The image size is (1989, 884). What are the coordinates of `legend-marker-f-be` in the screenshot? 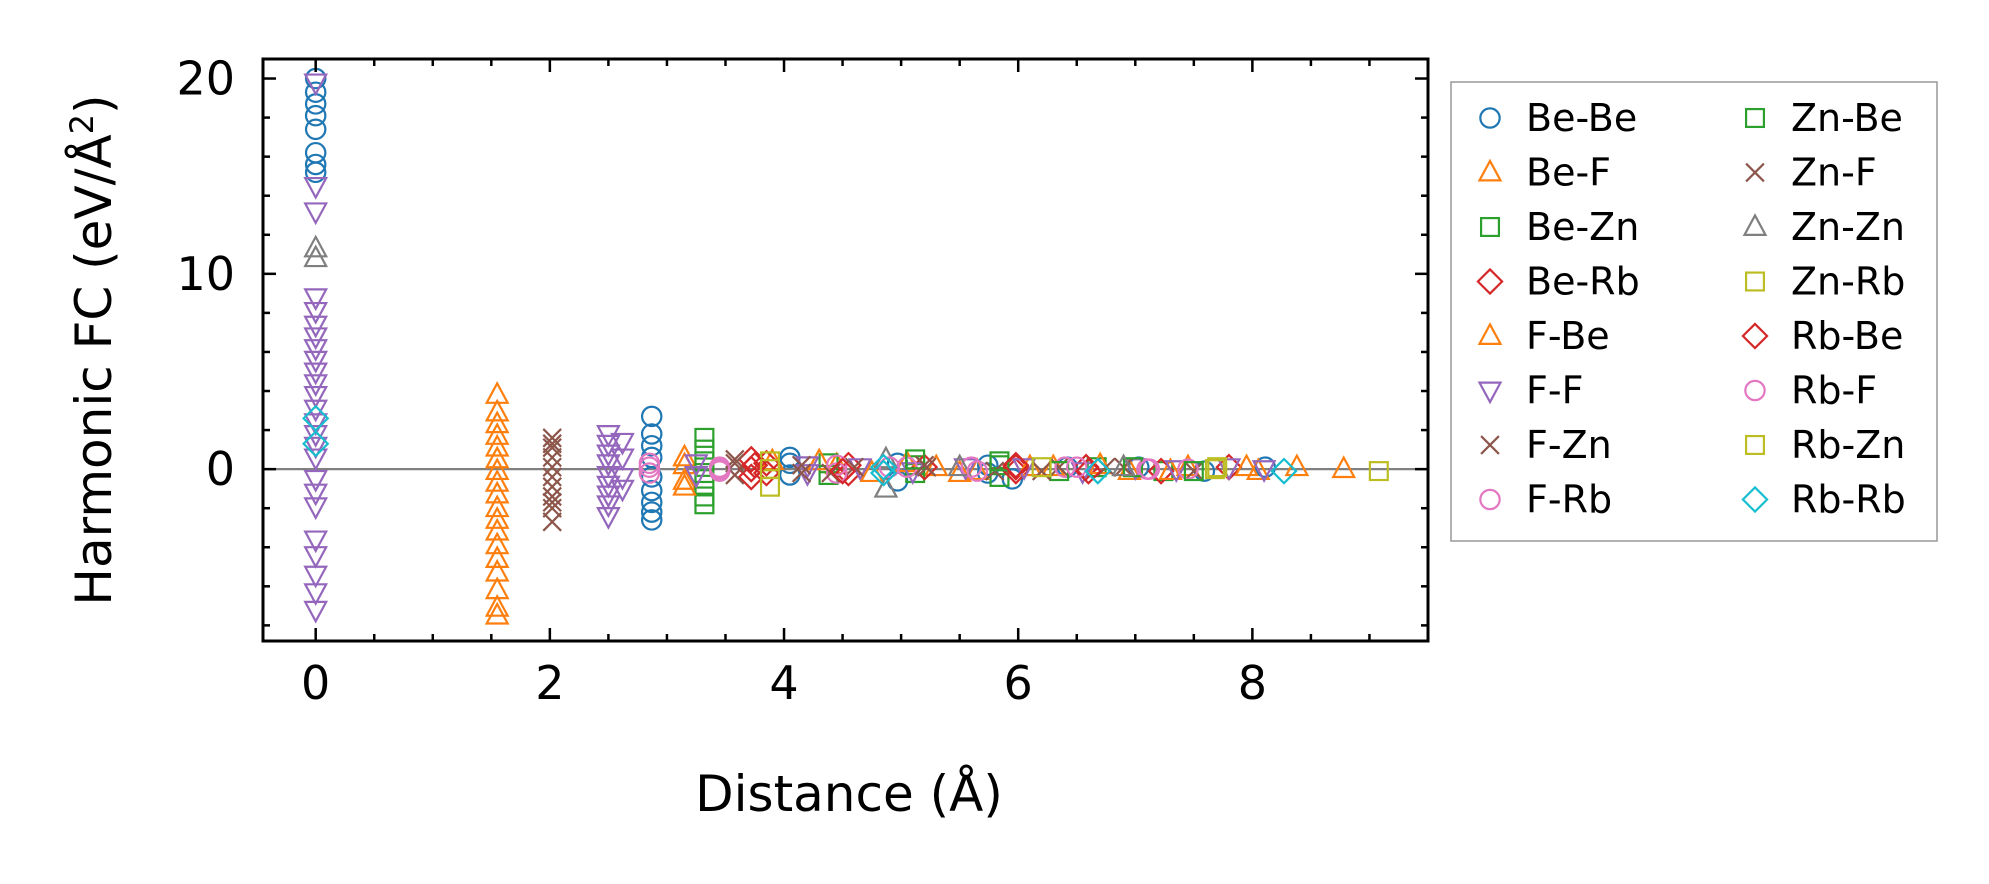 It's located at (1490, 333).